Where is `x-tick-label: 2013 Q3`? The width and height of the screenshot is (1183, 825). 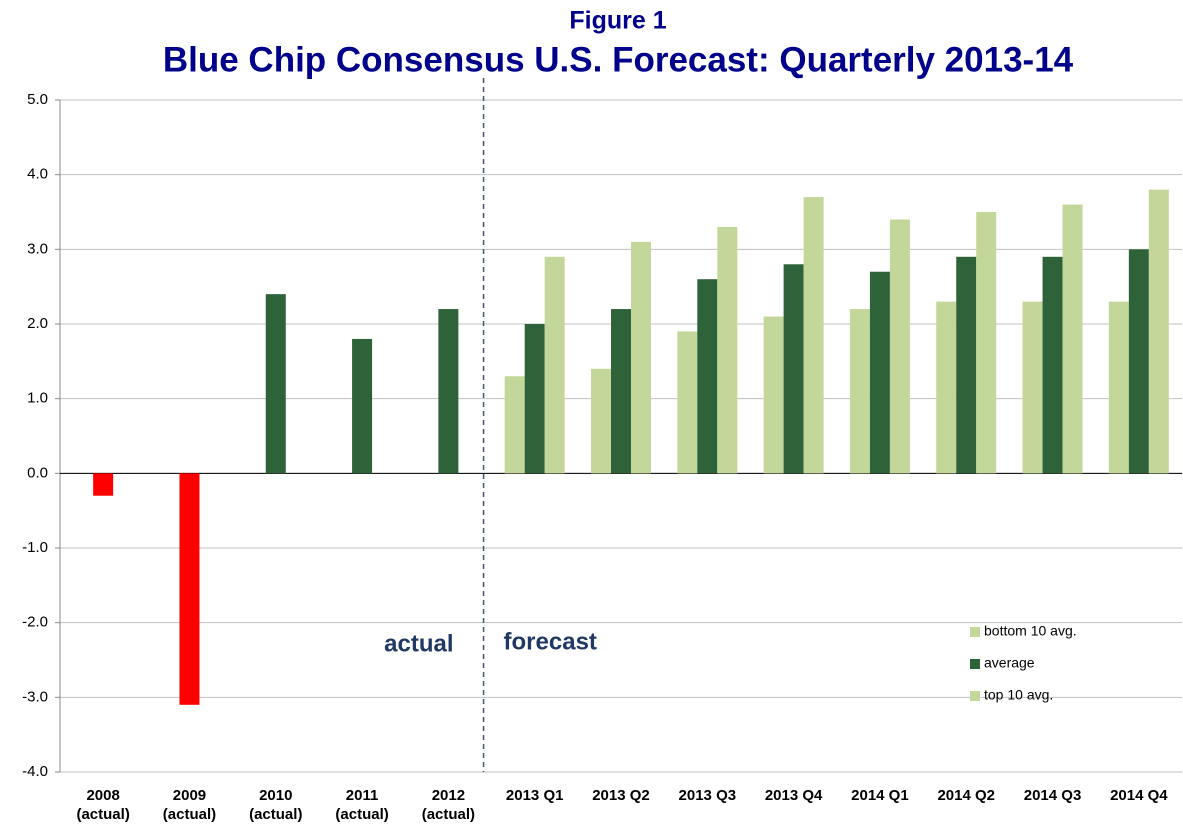 x-tick-label: 2013 Q3 is located at coordinates (708, 795).